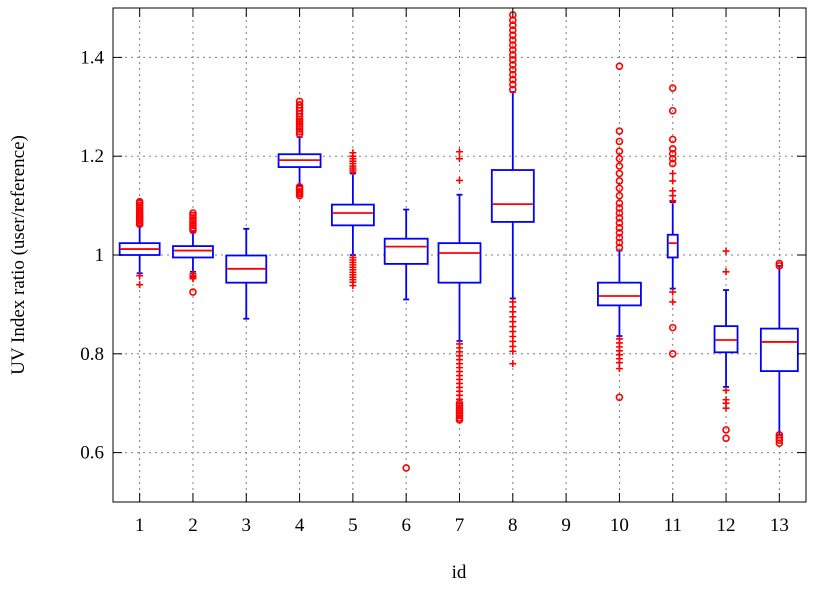  Describe the element at coordinates (247, 525) in the screenshot. I see `x-tick-label: 3` at that location.